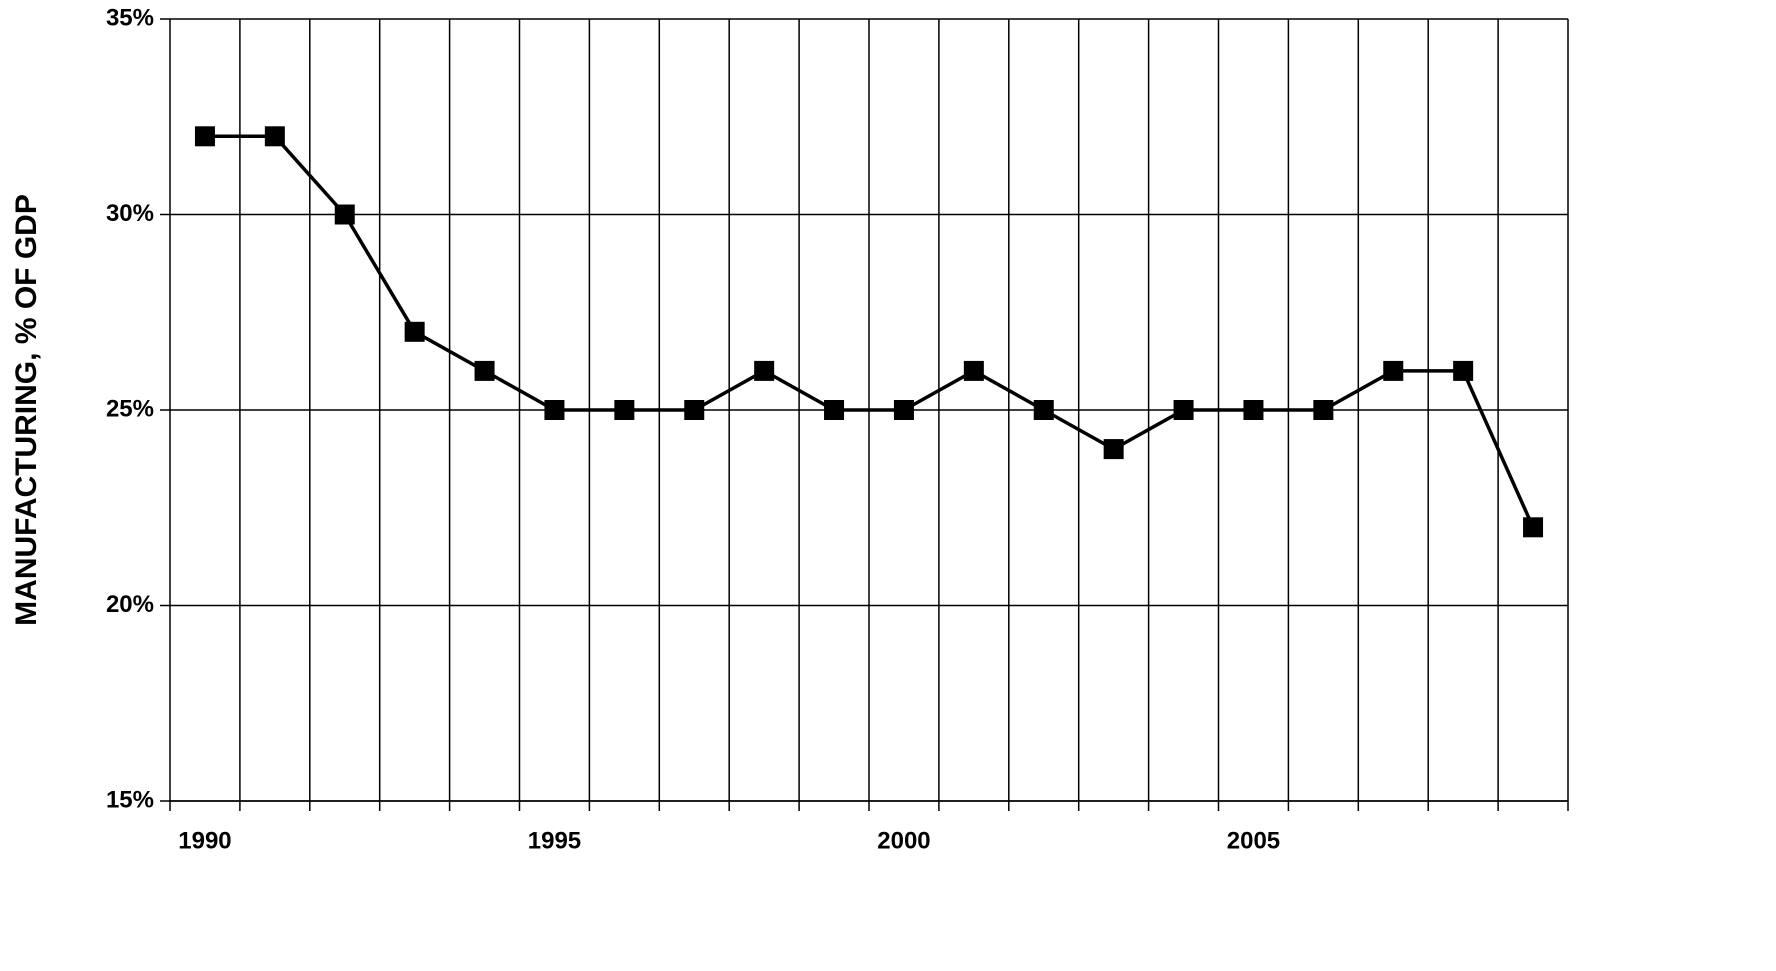  I want to click on y-tick-label: 15%, so click(130, 799).